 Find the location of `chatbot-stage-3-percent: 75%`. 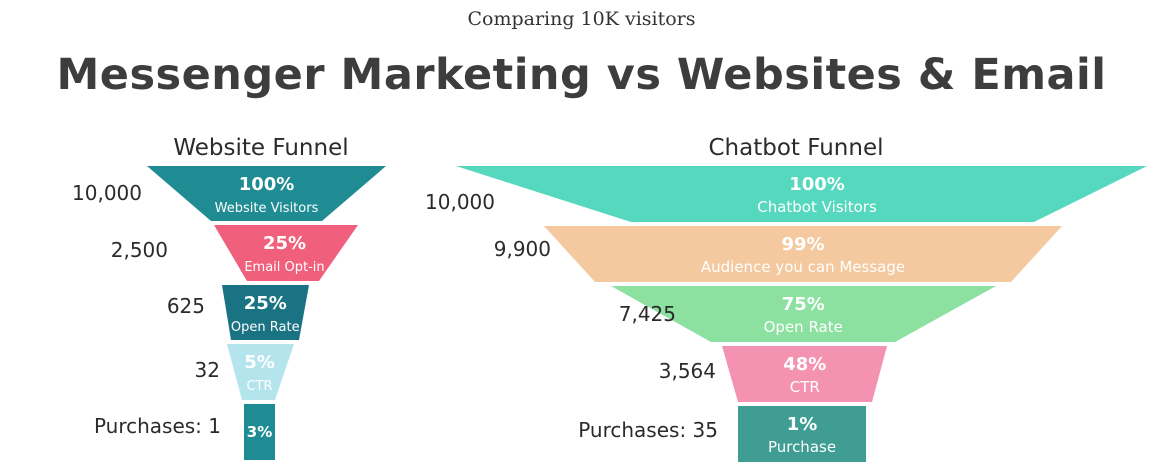

chatbot-stage-3-percent: 75% is located at coordinates (803, 304).